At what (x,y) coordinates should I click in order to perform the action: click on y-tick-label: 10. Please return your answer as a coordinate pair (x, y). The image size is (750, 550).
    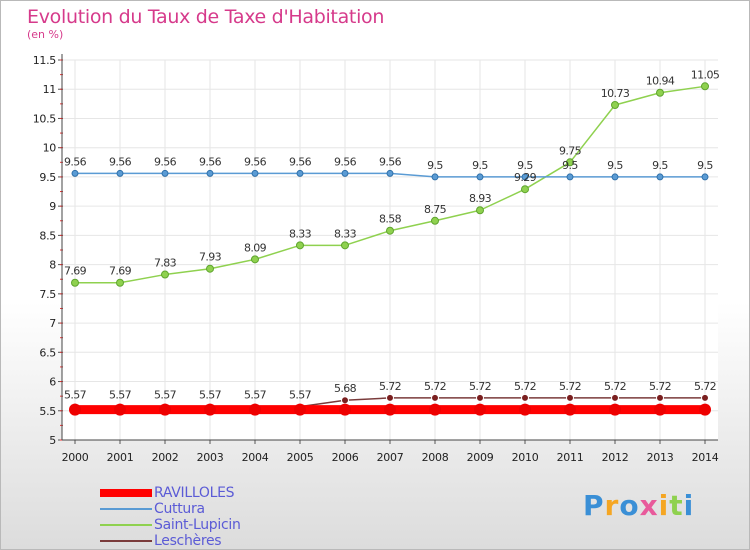
    Looking at the image, I should click on (50, 148).